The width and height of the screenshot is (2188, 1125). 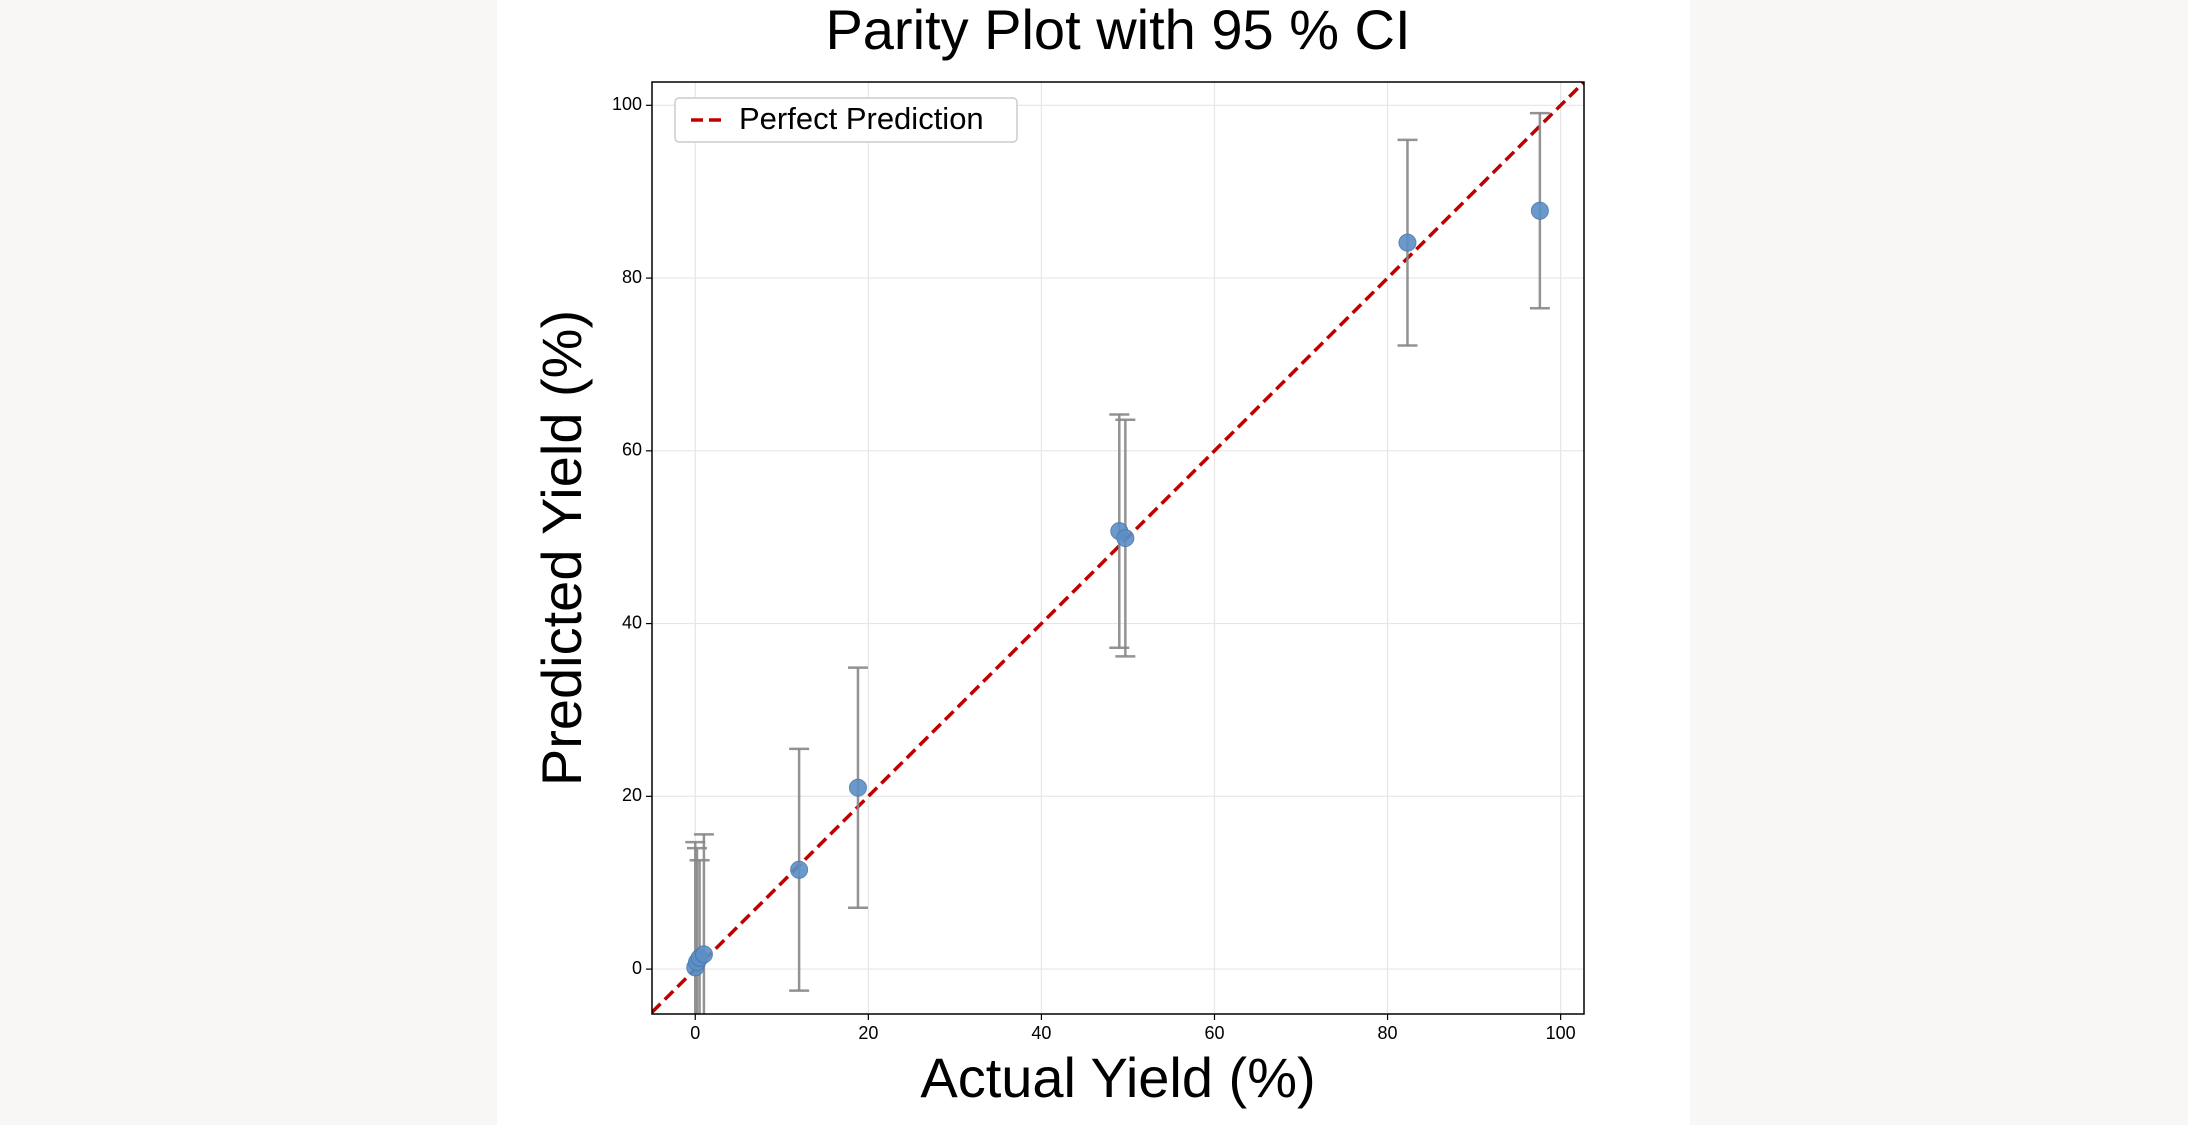 What do you see at coordinates (868, 1033) in the screenshot?
I see `x-tick-label: 20` at bounding box center [868, 1033].